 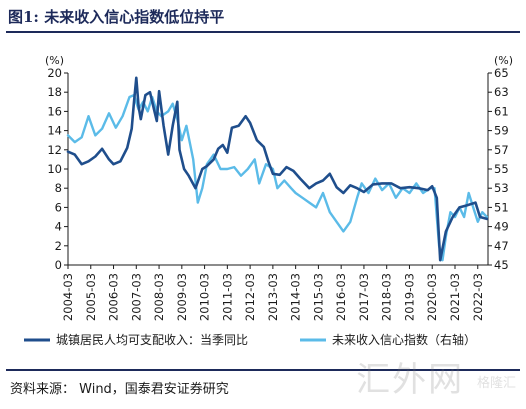 What do you see at coordinates (152, 340) in the screenshot?
I see `legend-label-1: 城镇居民人均可支配收入：当季同比` at bounding box center [152, 340].